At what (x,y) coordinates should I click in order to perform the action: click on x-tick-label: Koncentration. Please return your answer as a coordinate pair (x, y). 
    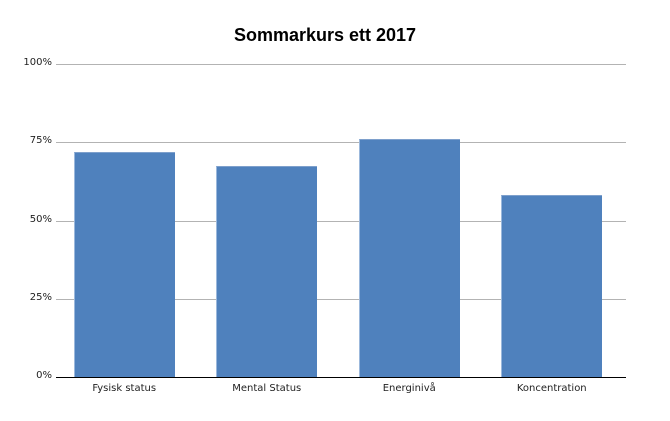
    Looking at the image, I should click on (551, 388).